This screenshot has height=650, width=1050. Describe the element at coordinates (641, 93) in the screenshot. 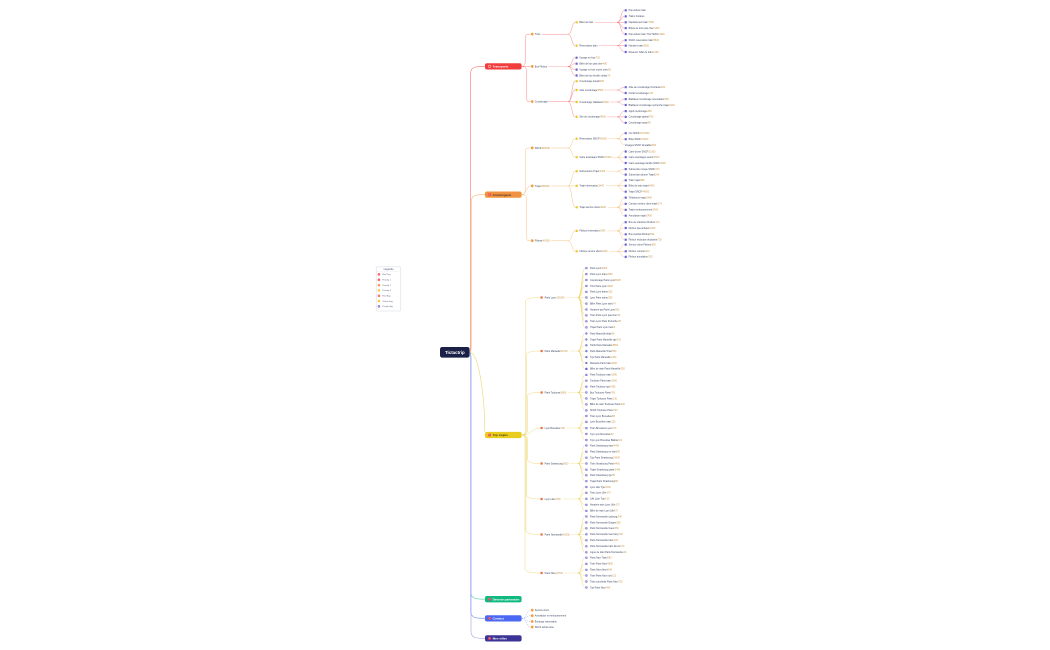

I see `svg-text: Forfait covoiturage/720` at that location.